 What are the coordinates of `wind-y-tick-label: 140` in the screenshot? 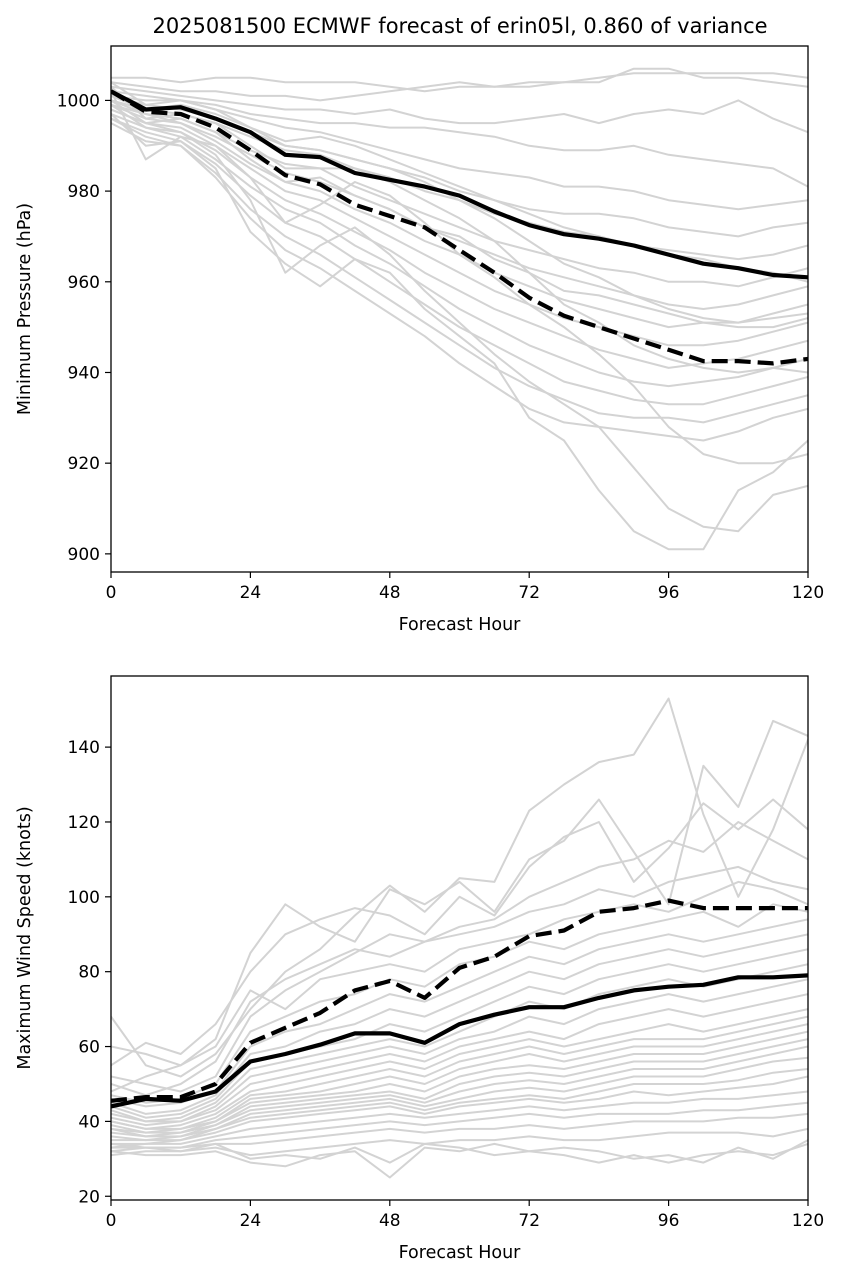 It's located at (84, 748).